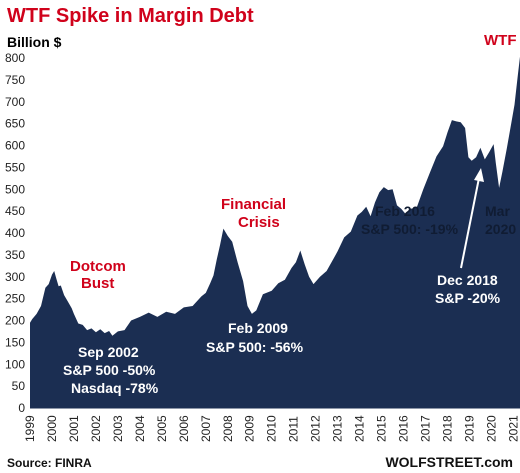  Describe the element at coordinates (491, 428) in the screenshot. I see `x-tick-label: 2020` at that location.